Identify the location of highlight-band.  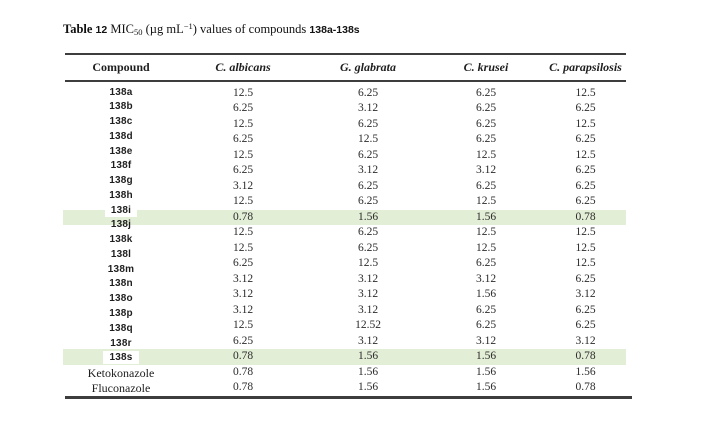
(344, 357).